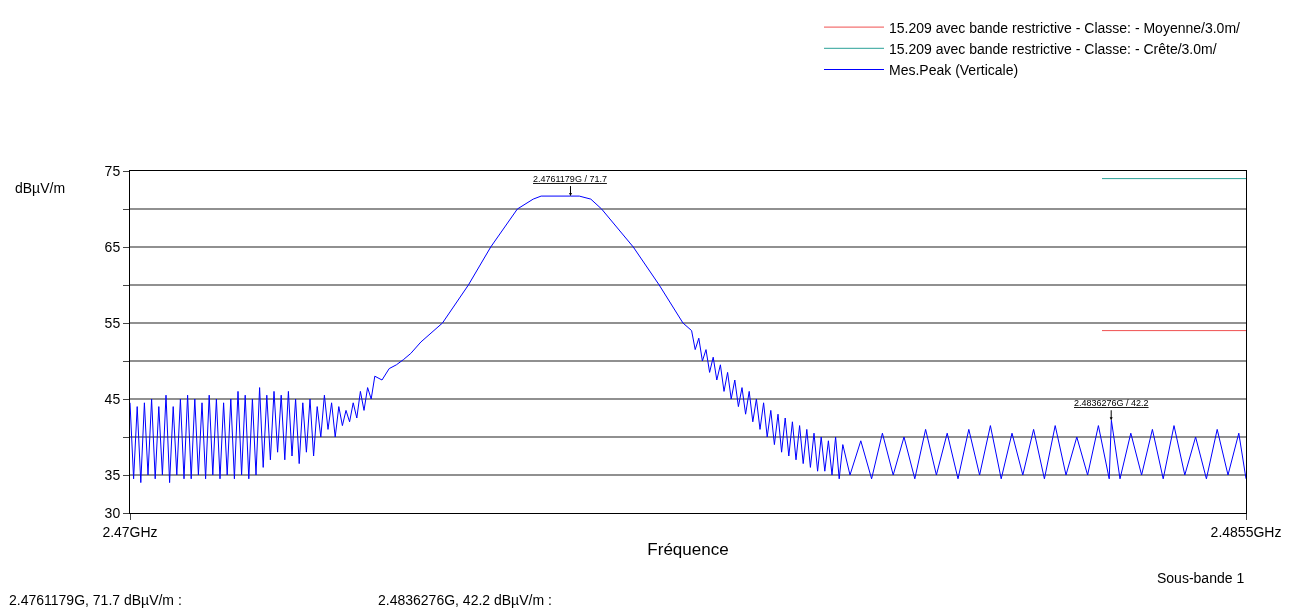 The image size is (1293, 610). I want to click on legend-label: 15.209 avec bande restrictive - Classe: - Crête/3.0m/, so click(1053, 48).